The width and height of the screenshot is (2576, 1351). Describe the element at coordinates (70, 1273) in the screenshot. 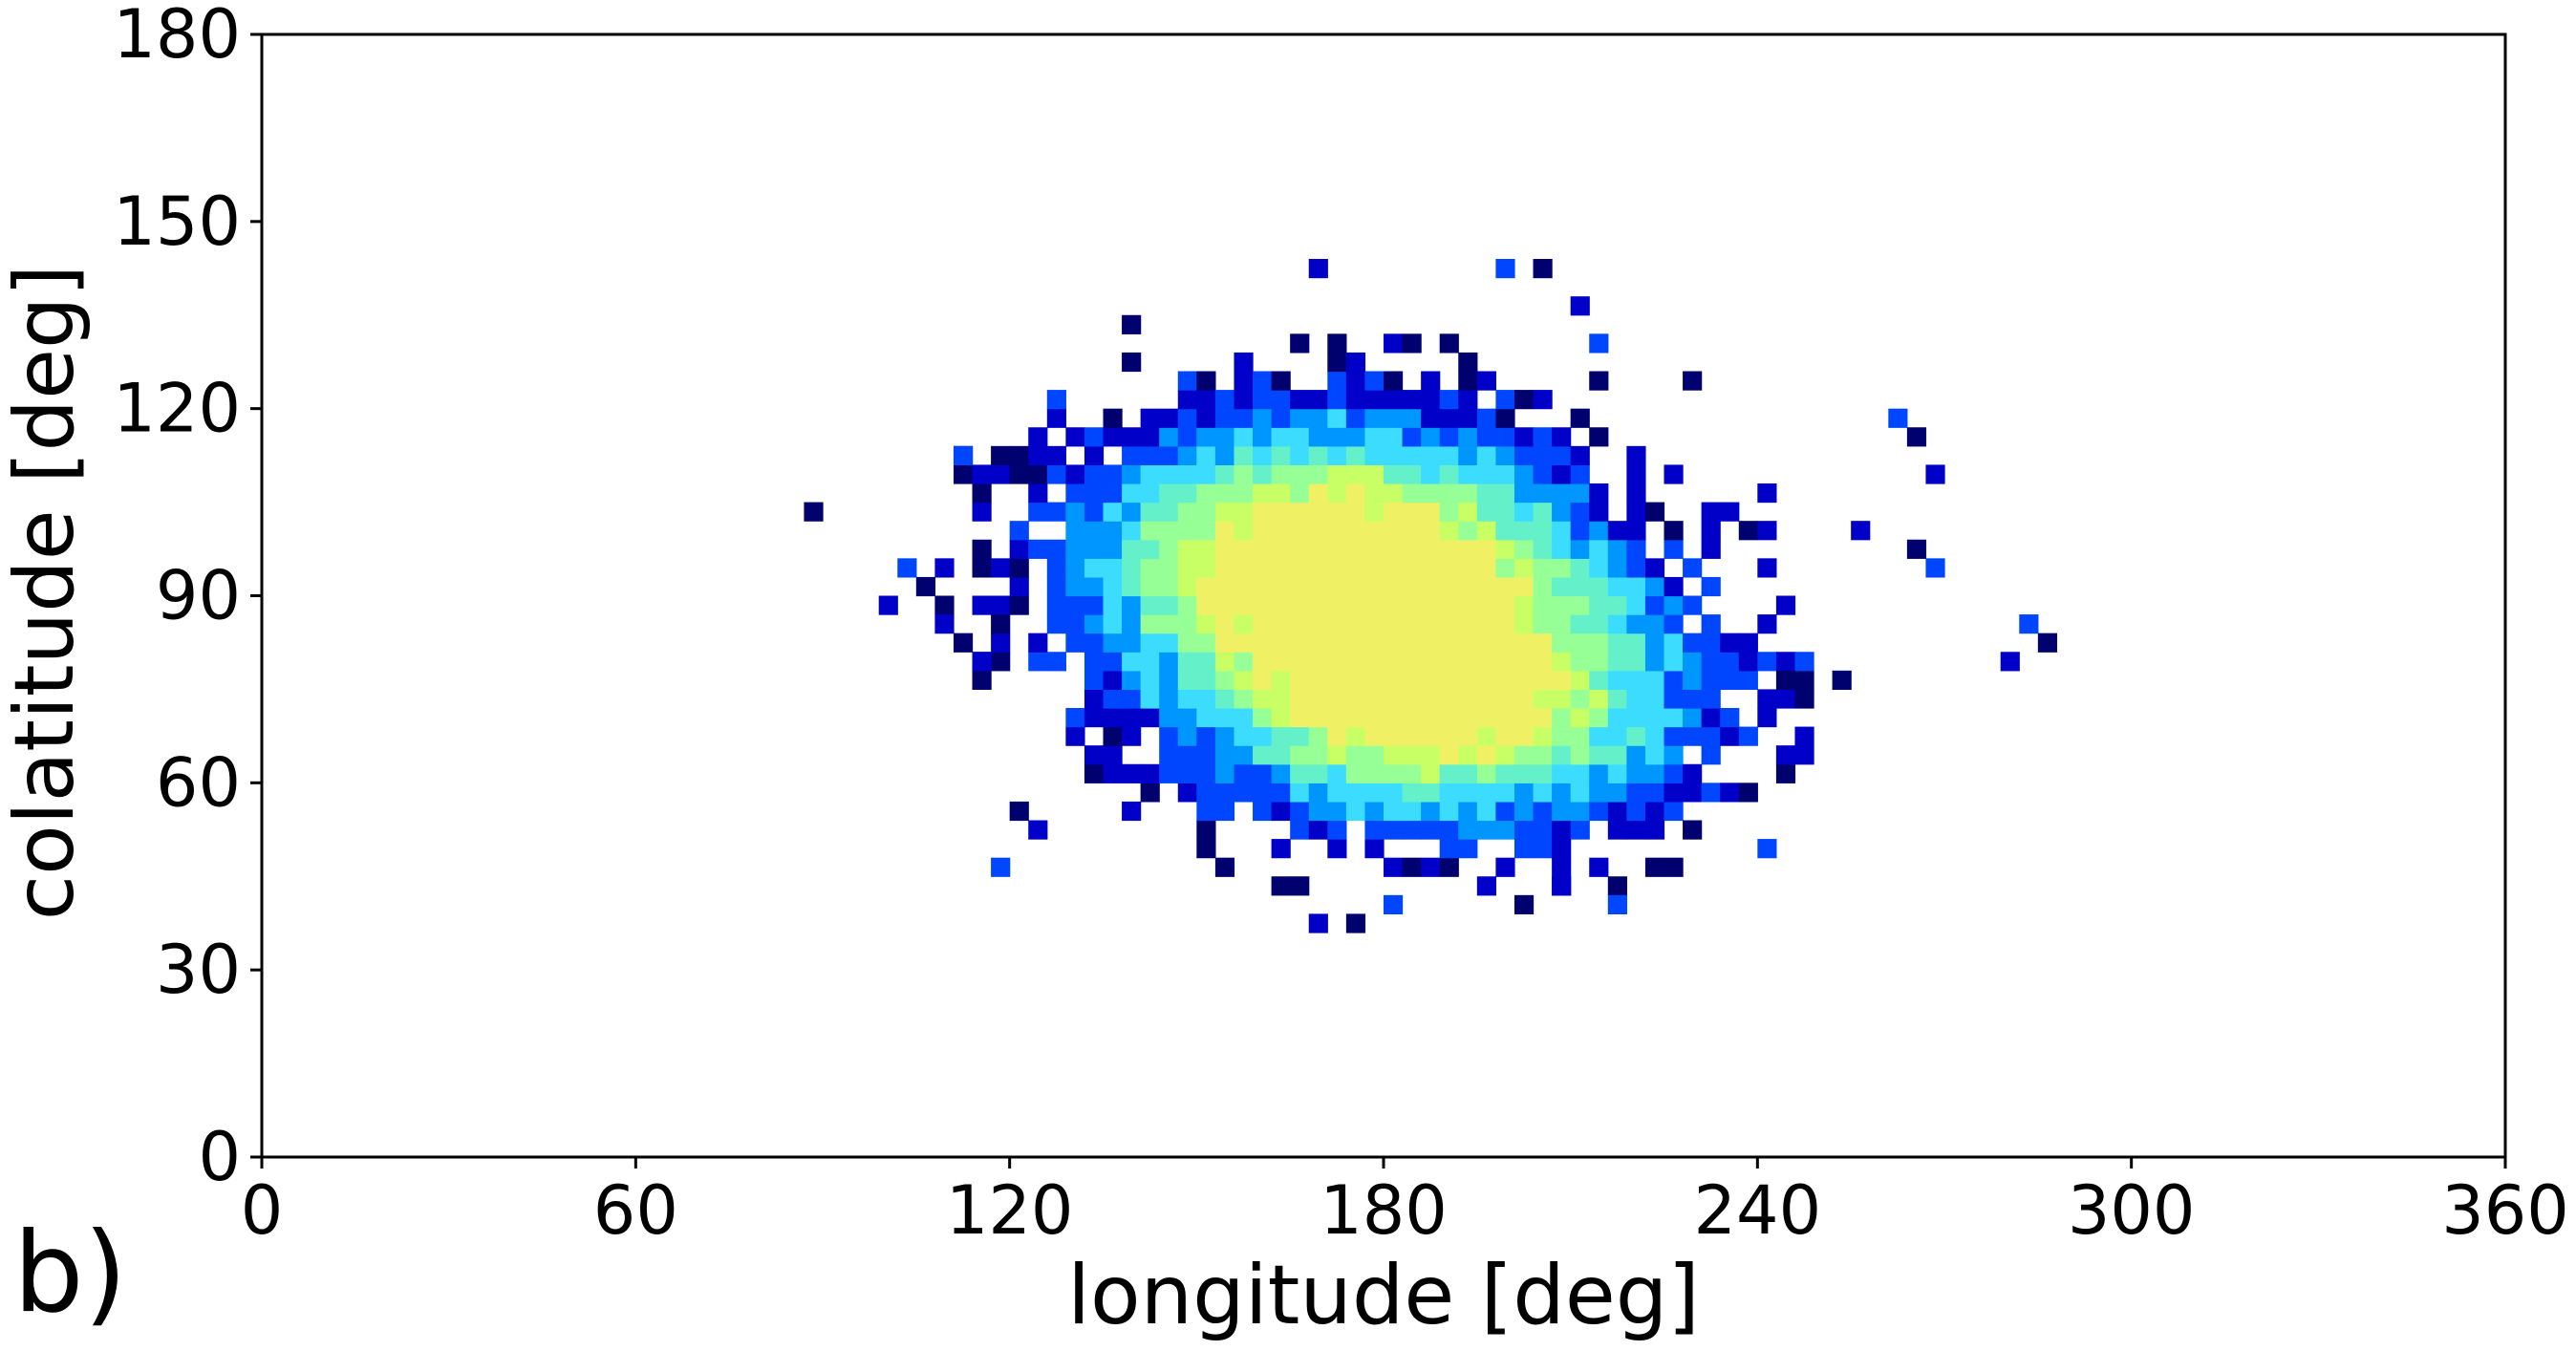

I see `panel-label: b)` at that location.